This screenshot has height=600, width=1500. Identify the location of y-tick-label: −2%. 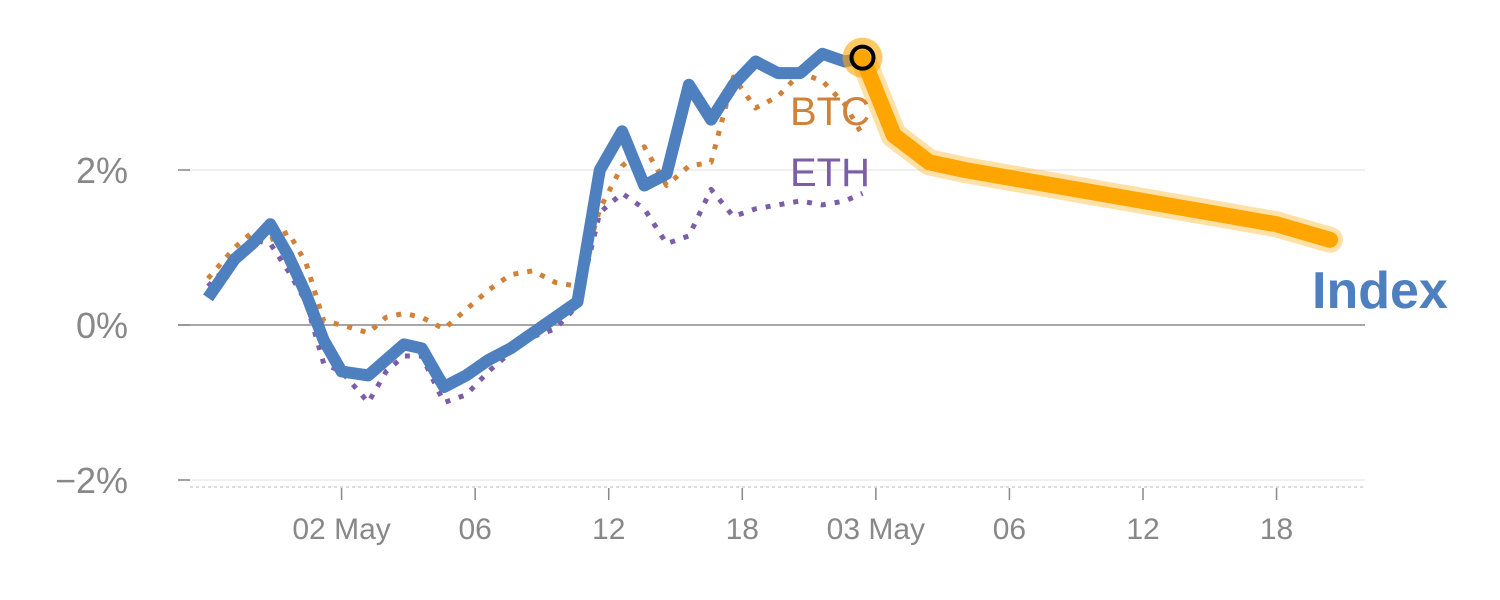
(91, 480).